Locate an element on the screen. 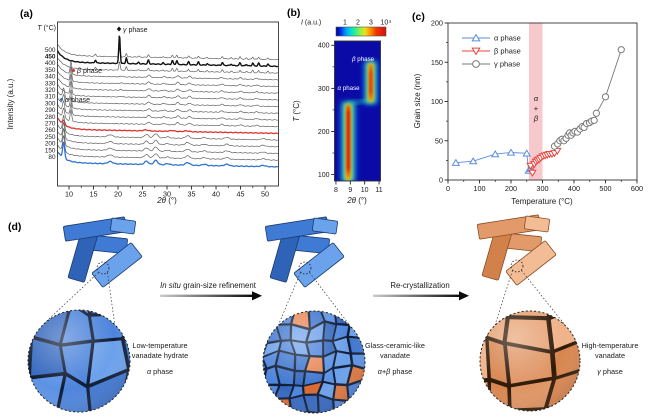 This screenshot has width=650, height=419. band-label-line1: α is located at coordinates (536, 98).